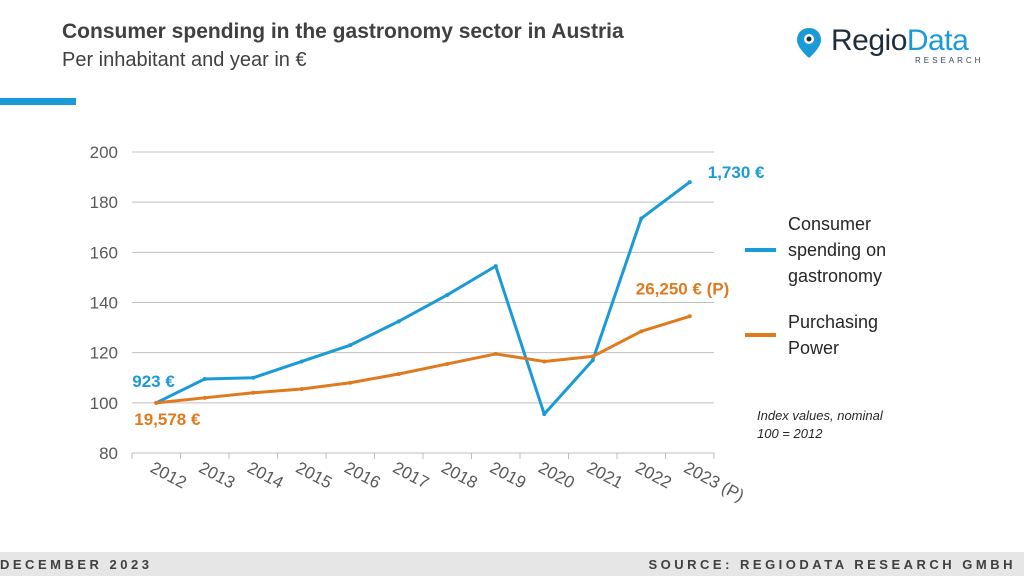  What do you see at coordinates (813, 348) in the screenshot?
I see `legend-label: Power` at bounding box center [813, 348].